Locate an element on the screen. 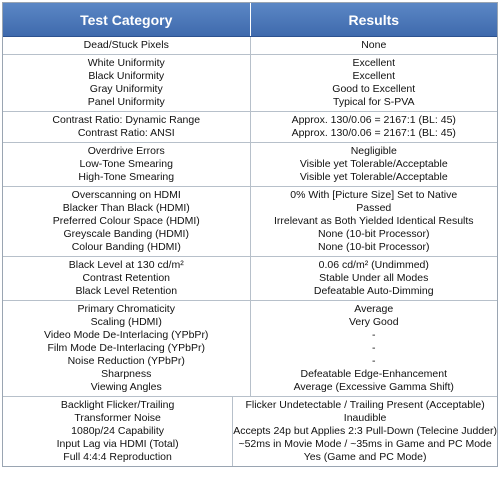 The image size is (500, 496). result-cell: Defeatable Edge-Enhancement is located at coordinates (374, 374).